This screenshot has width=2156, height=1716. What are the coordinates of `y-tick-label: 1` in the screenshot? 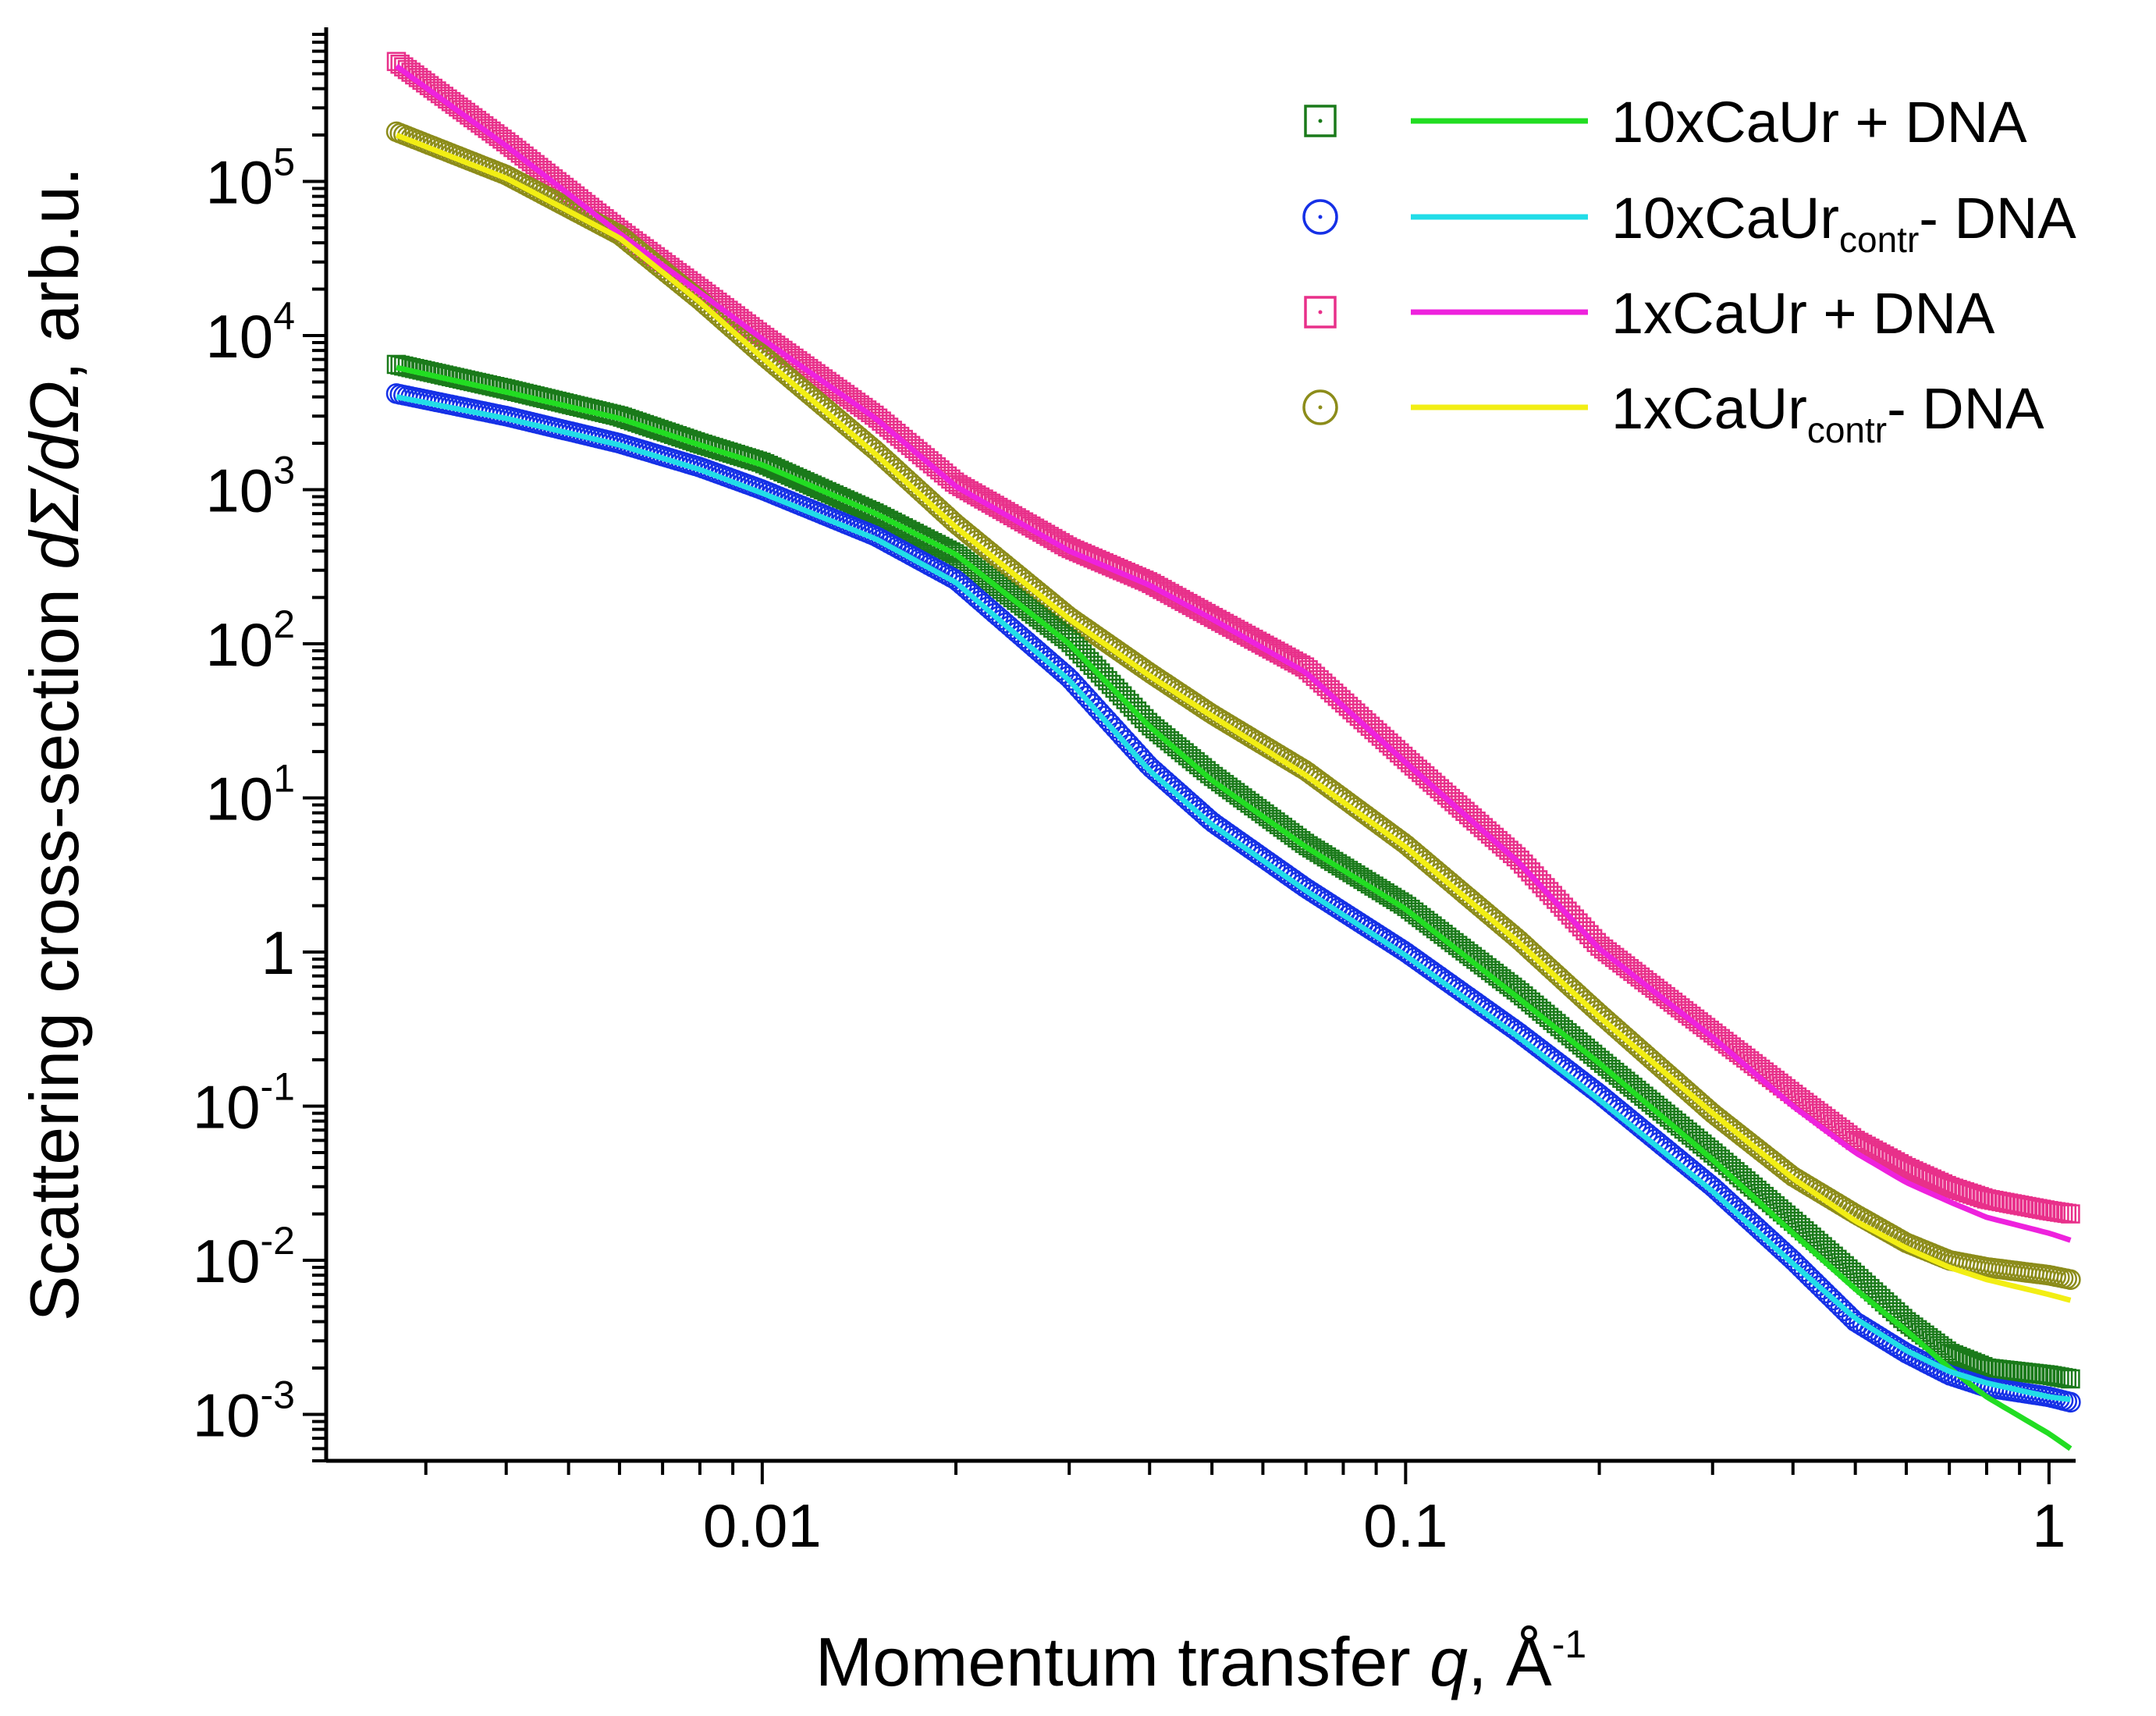 It's located at (278, 952).